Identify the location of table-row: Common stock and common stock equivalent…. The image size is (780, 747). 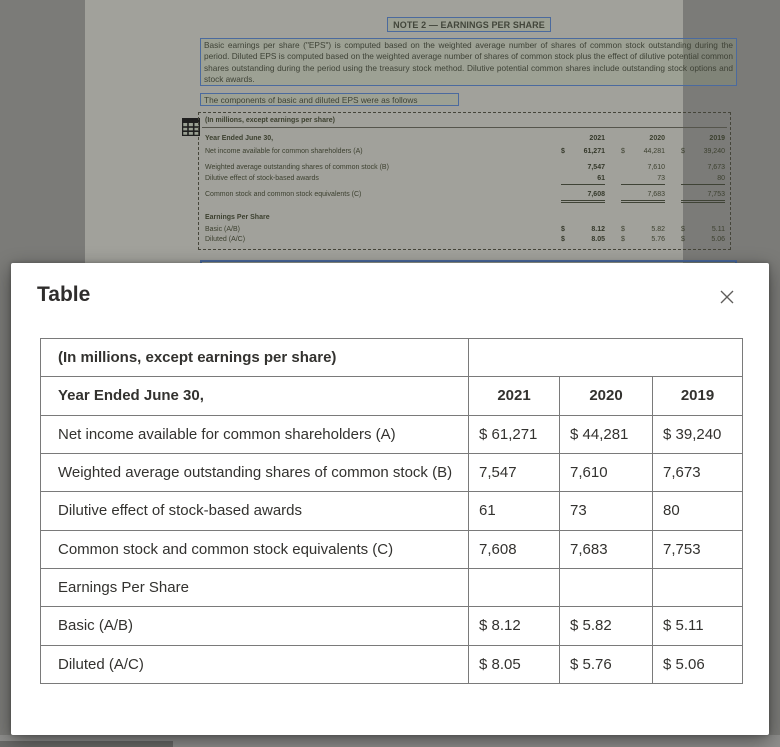
(392, 549).